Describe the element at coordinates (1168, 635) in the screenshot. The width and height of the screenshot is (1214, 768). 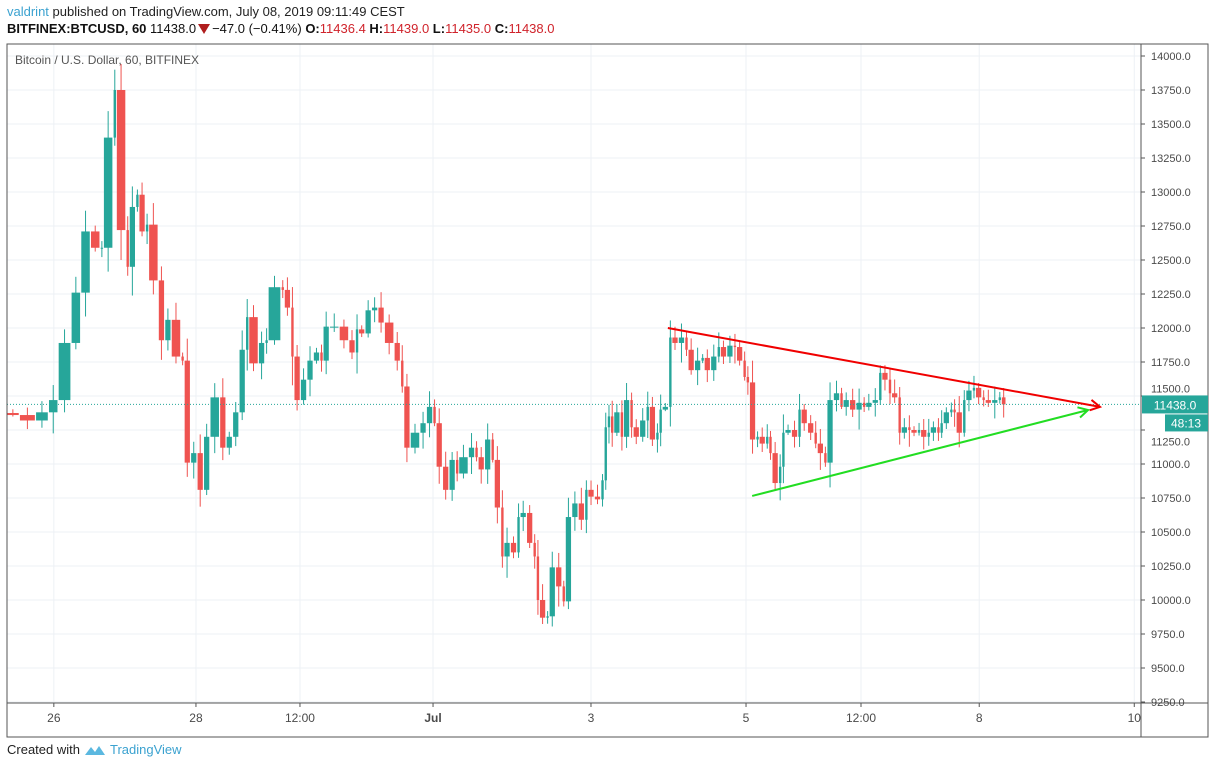
I see `y-tick-label: 9750.0` at that location.